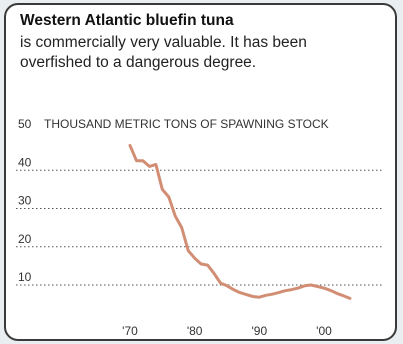  What do you see at coordinates (25, 124) in the screenshot?
I see `y-tick-label-50: 50` at bounding box center [25, 124].